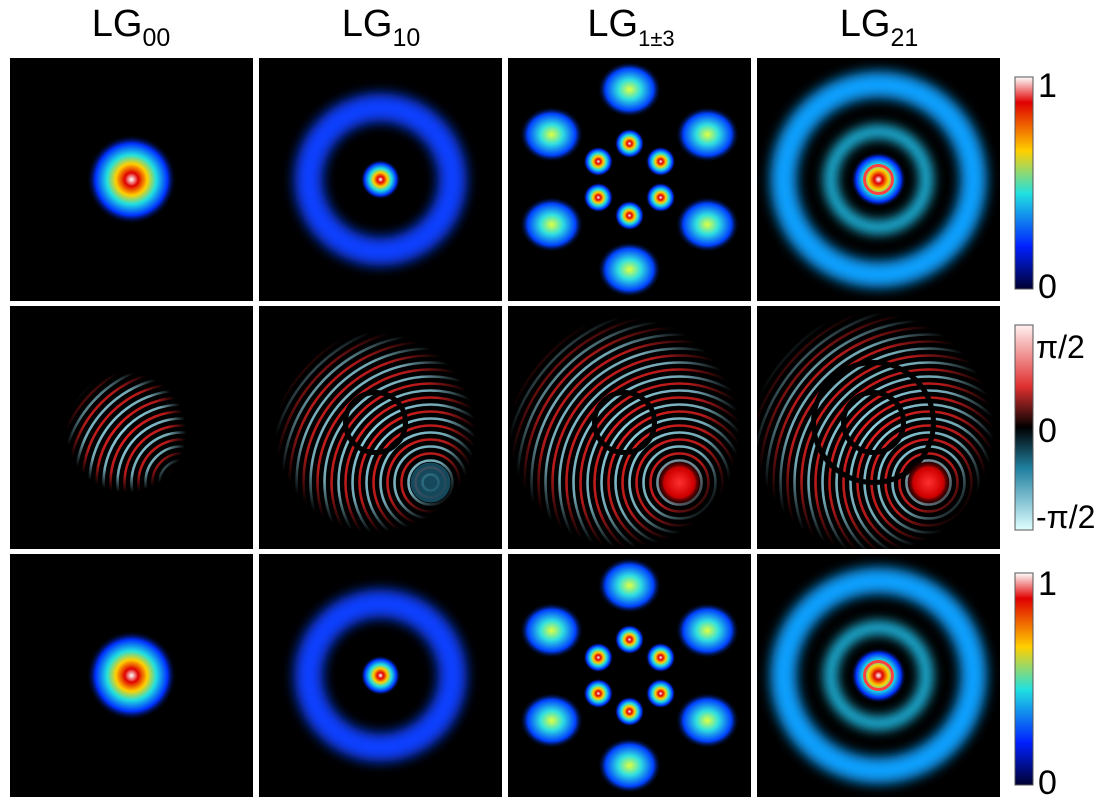 The height and width of the screenshot is (799, 1119). I want to click on colorbar-label: π/2, so click(1060, 347).